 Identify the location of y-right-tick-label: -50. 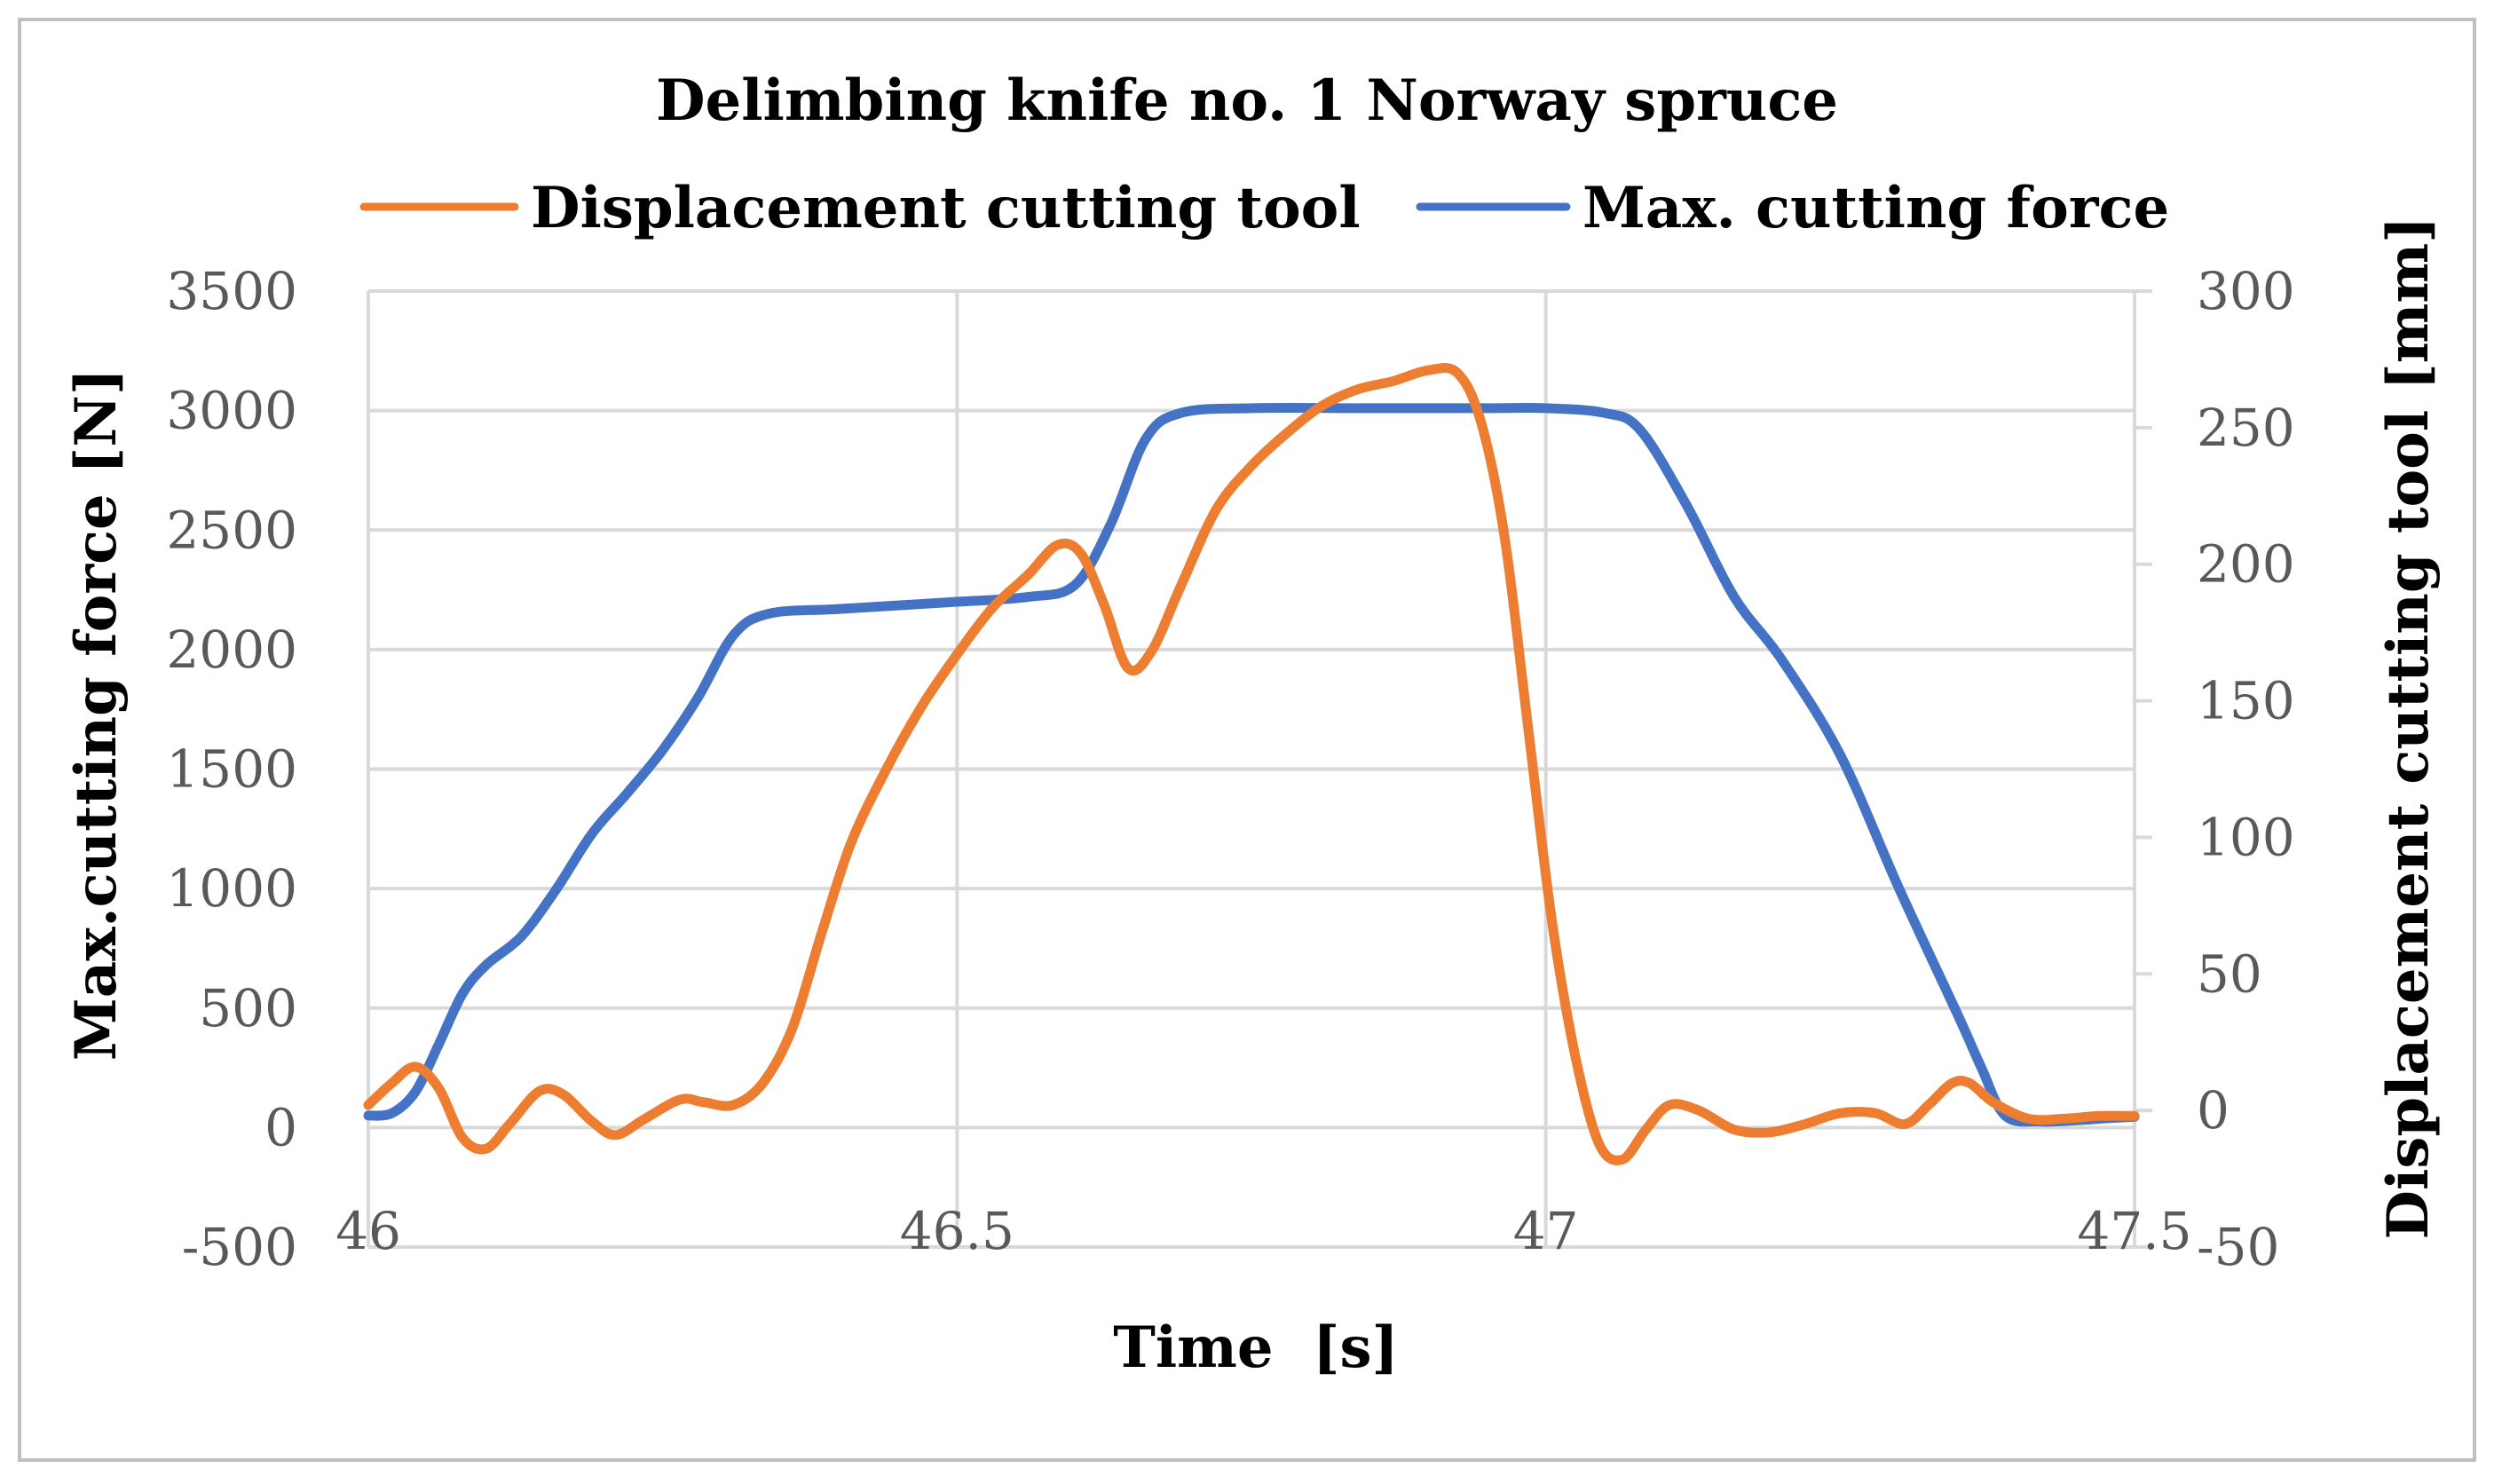
(2238, 1247).